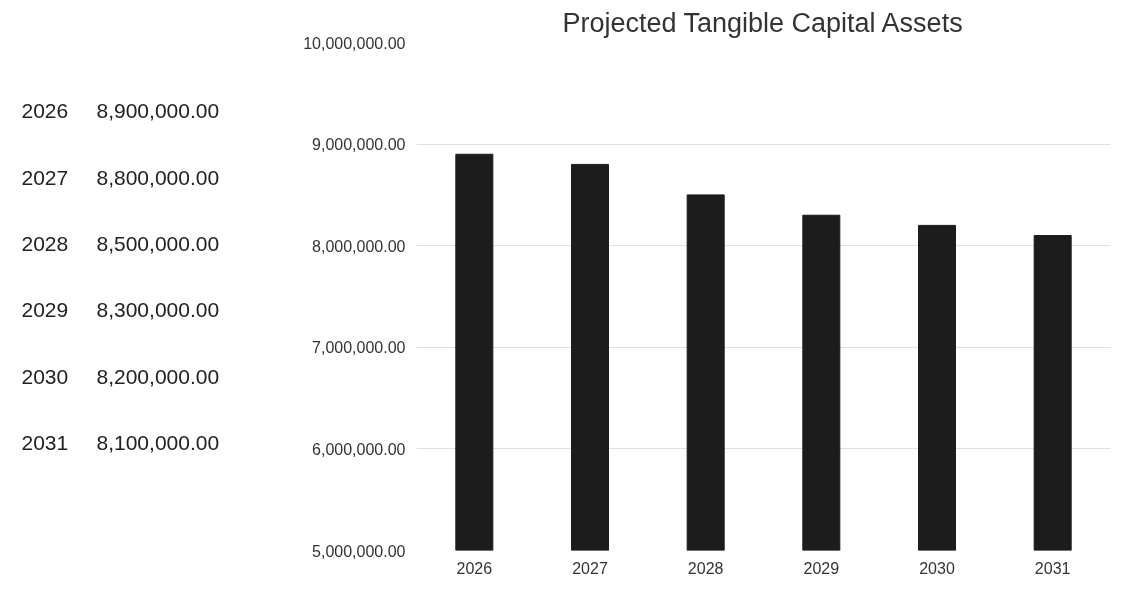  What do you see at coordinates (359, 246) in the screenshot?
I see `y-tick-label: 8,000,000.00` at bounding box center [359, 246].